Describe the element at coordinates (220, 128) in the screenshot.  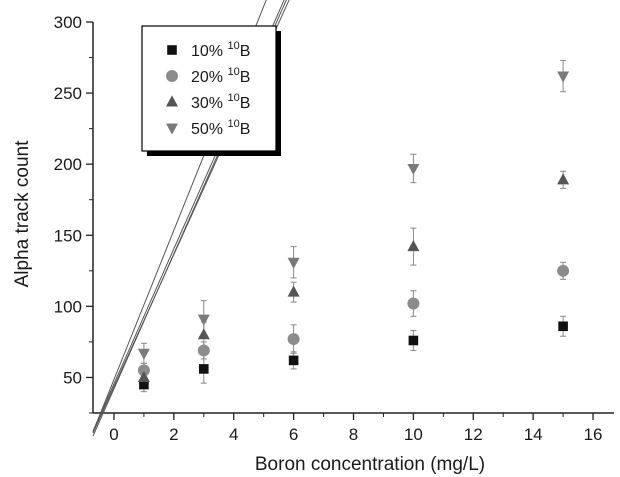
I see `legend-label: 50% 10B` at that location.